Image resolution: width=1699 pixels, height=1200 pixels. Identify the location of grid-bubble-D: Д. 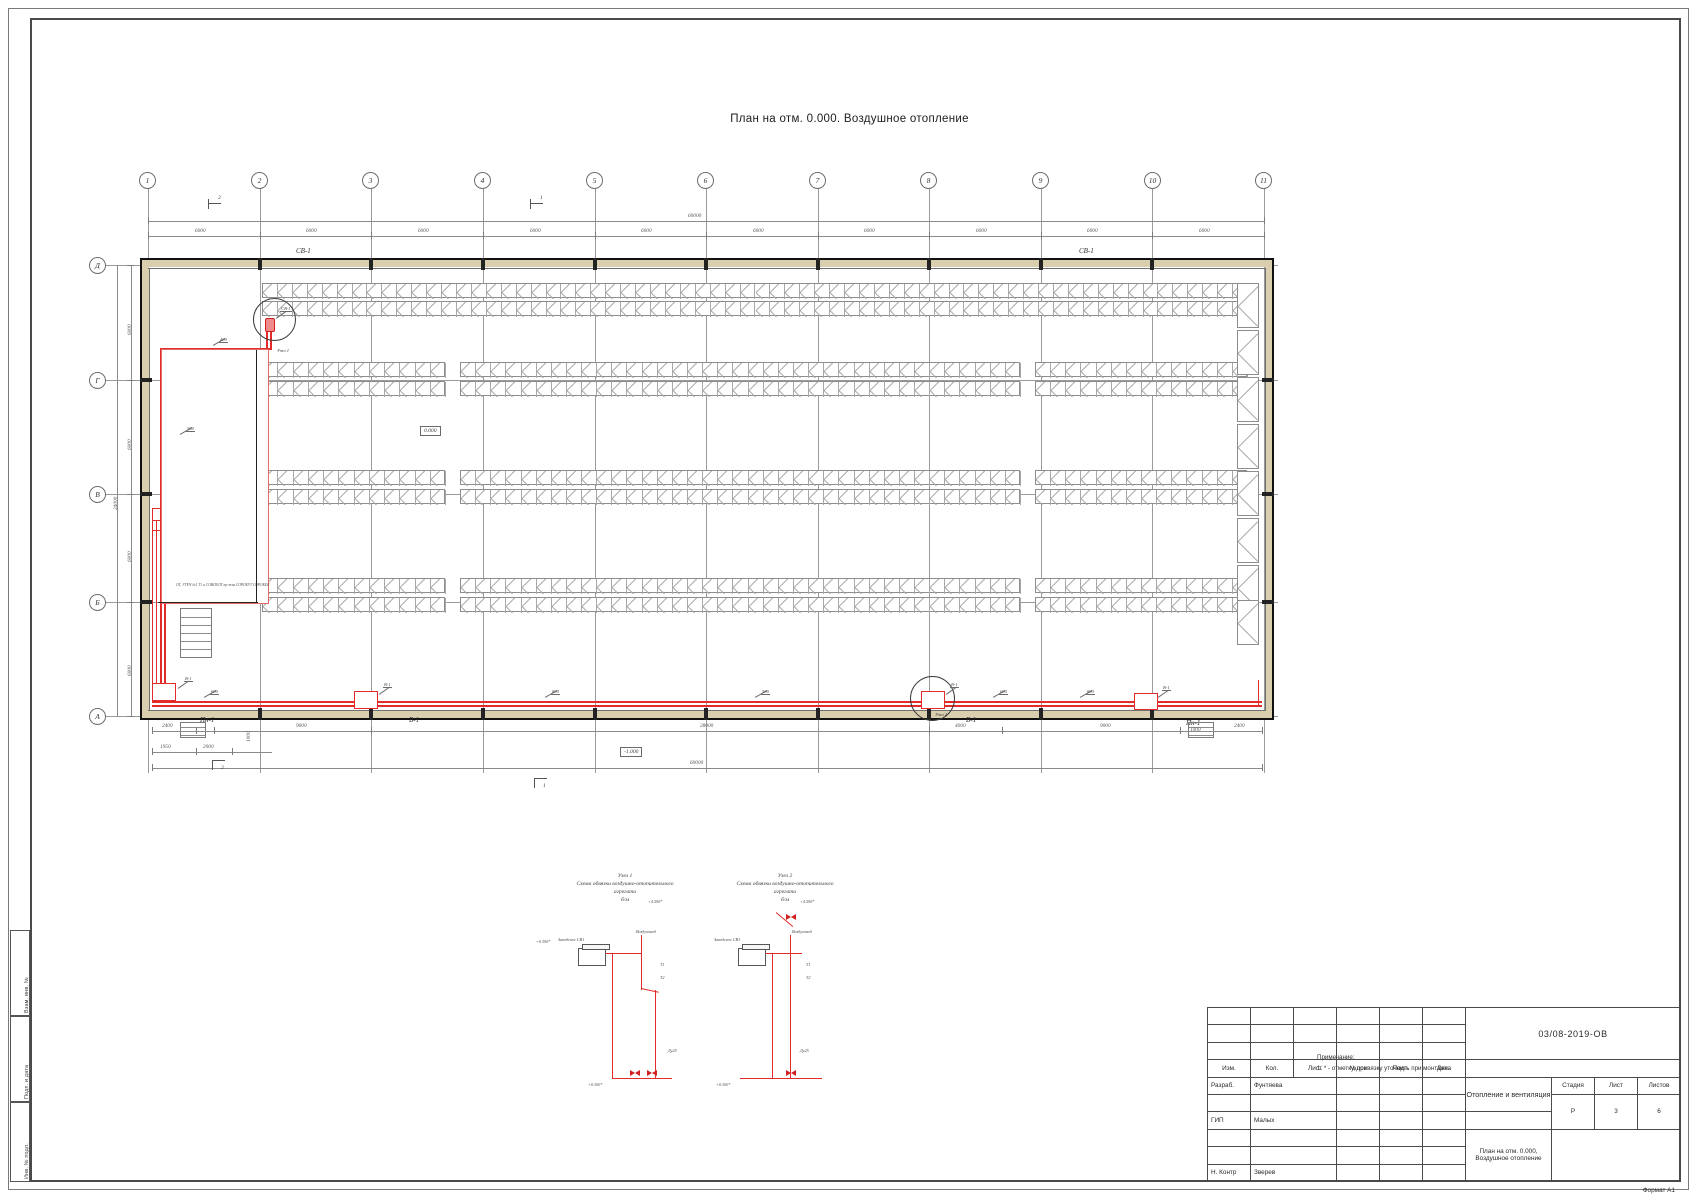
(97, 265).